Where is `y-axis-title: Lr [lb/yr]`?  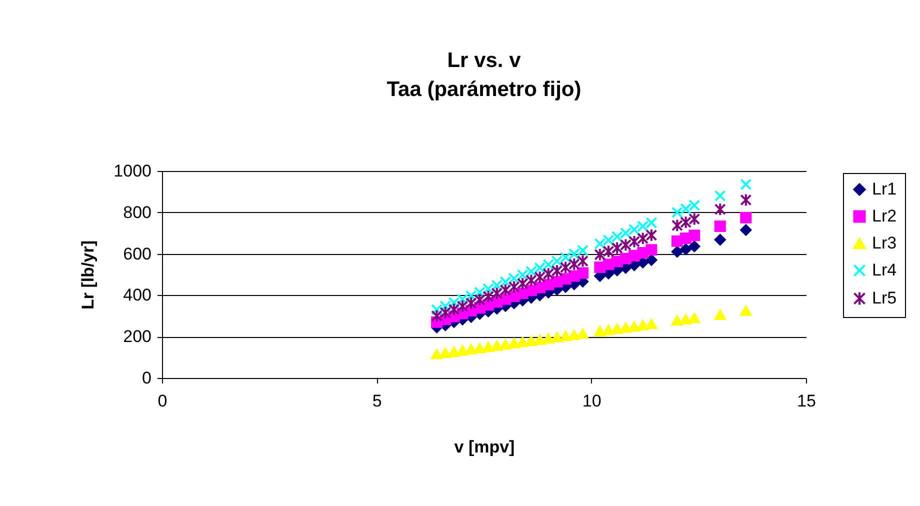
y-axis-title: Lr [lb/yr] is located at coordinates (88, 275).